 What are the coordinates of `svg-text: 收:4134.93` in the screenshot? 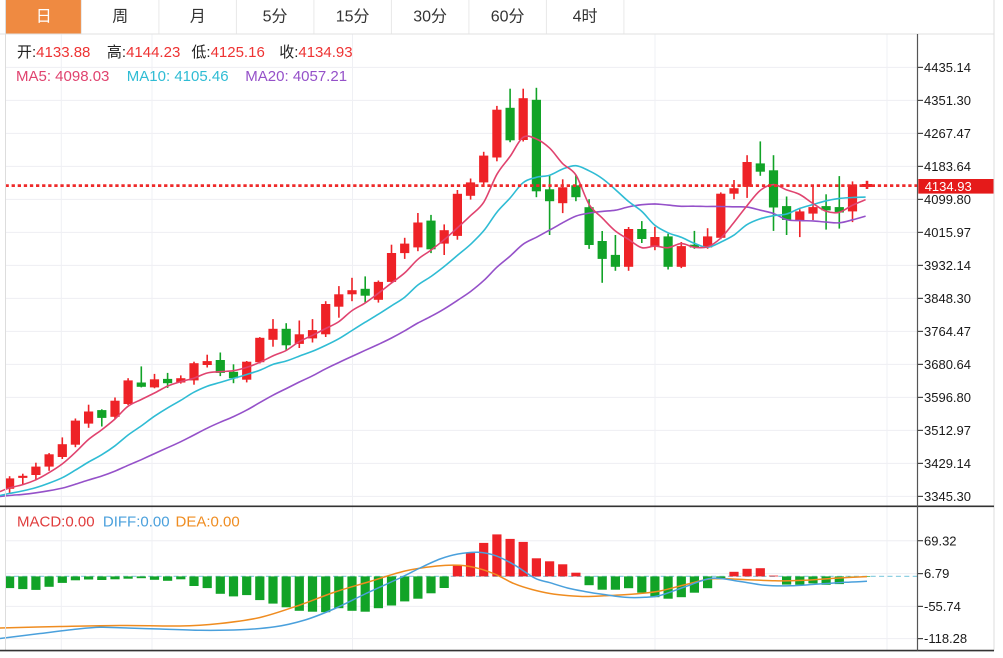 It's located at (315, 52).